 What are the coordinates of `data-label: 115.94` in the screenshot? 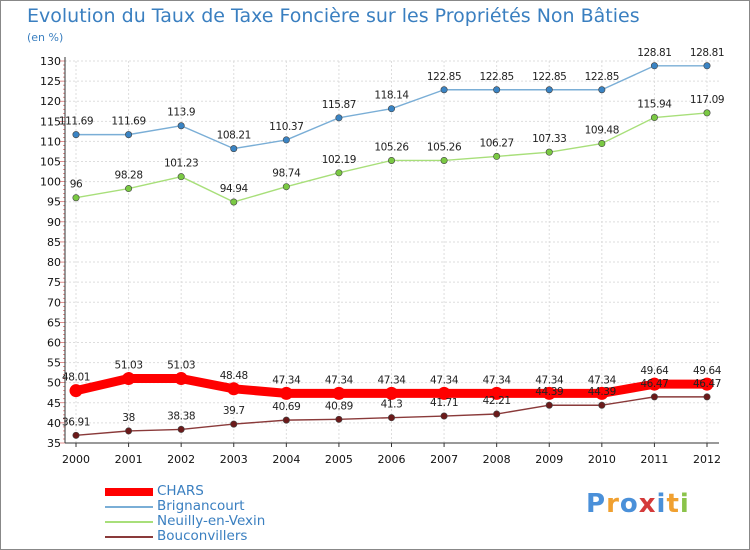 It's located at (654, 105).